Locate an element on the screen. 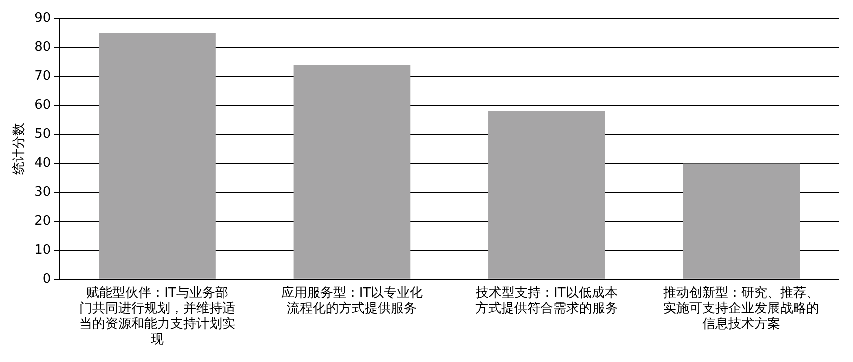 Image resolution: width=853 pixels, height=362 pixels. y-tick-label: 50 is located at coordinates (43, 134).